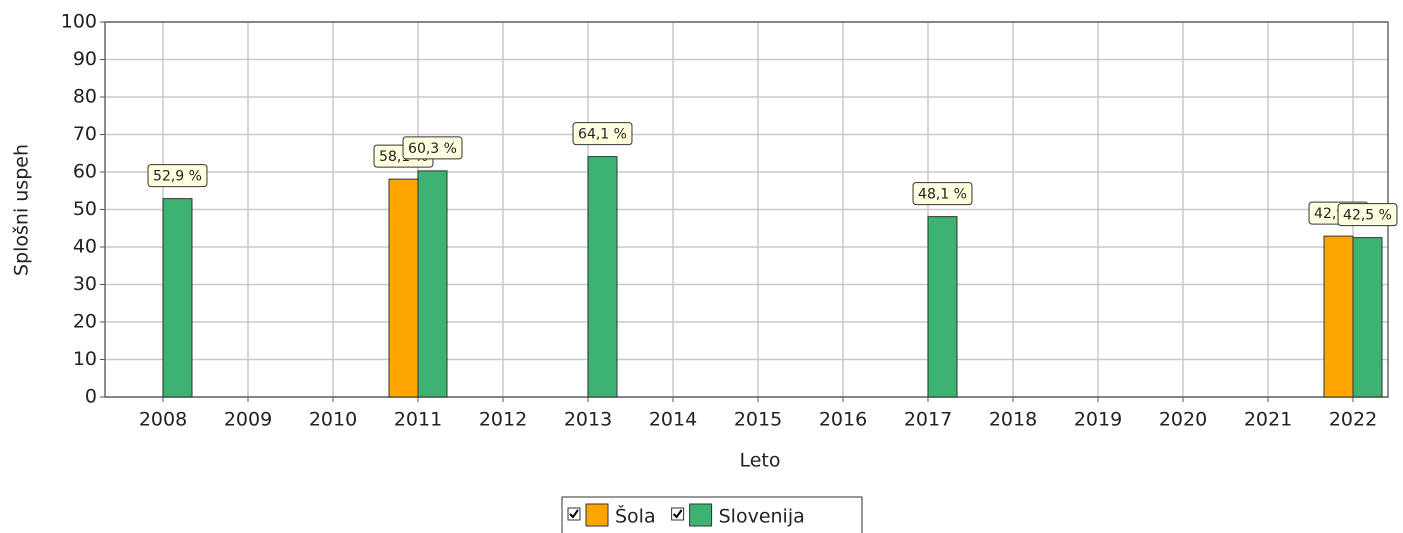 This screenshot has width=1403, height=533. I want to click on value-label: 60,3 %, so click(432, 148).